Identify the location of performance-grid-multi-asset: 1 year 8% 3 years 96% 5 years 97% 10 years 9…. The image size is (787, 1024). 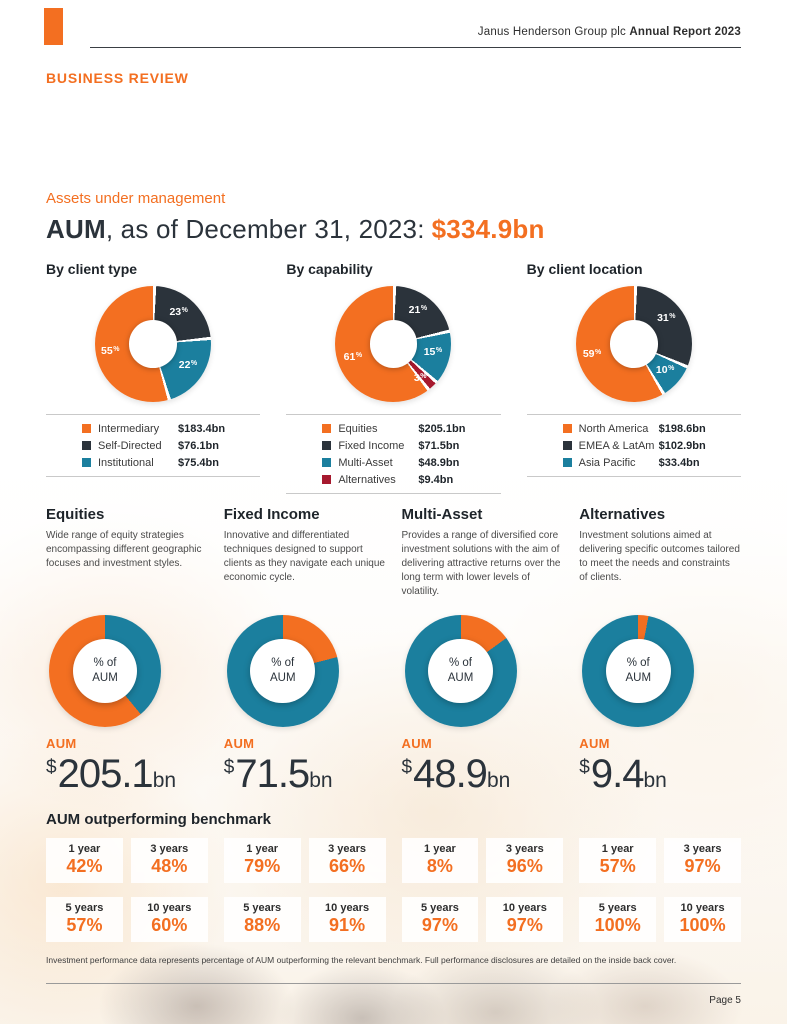
(482, 890).